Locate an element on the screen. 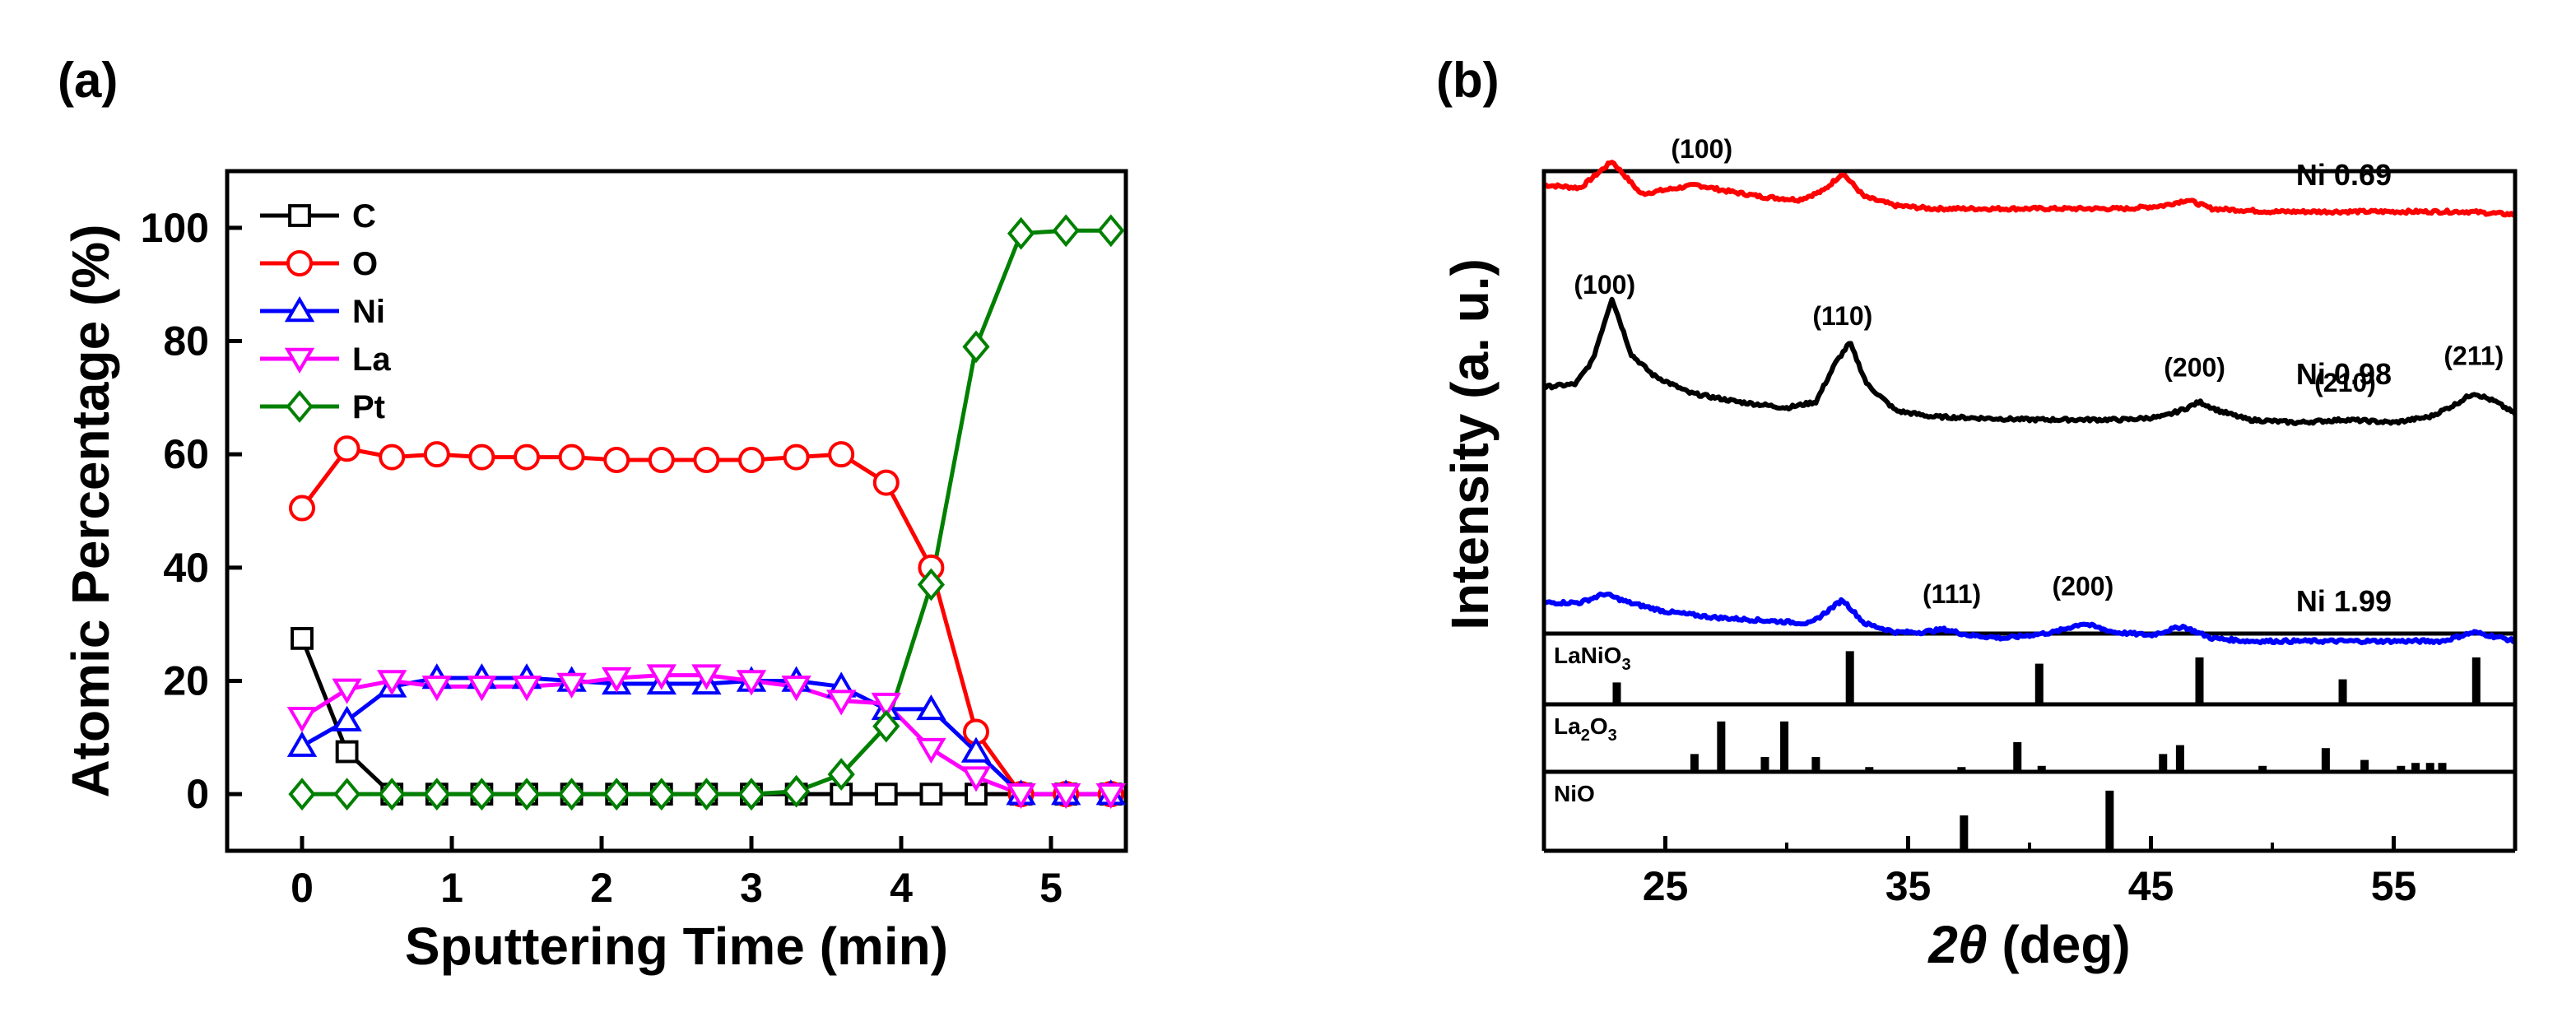  legend-label-pt: Pt is located at coordinates (368, 407).